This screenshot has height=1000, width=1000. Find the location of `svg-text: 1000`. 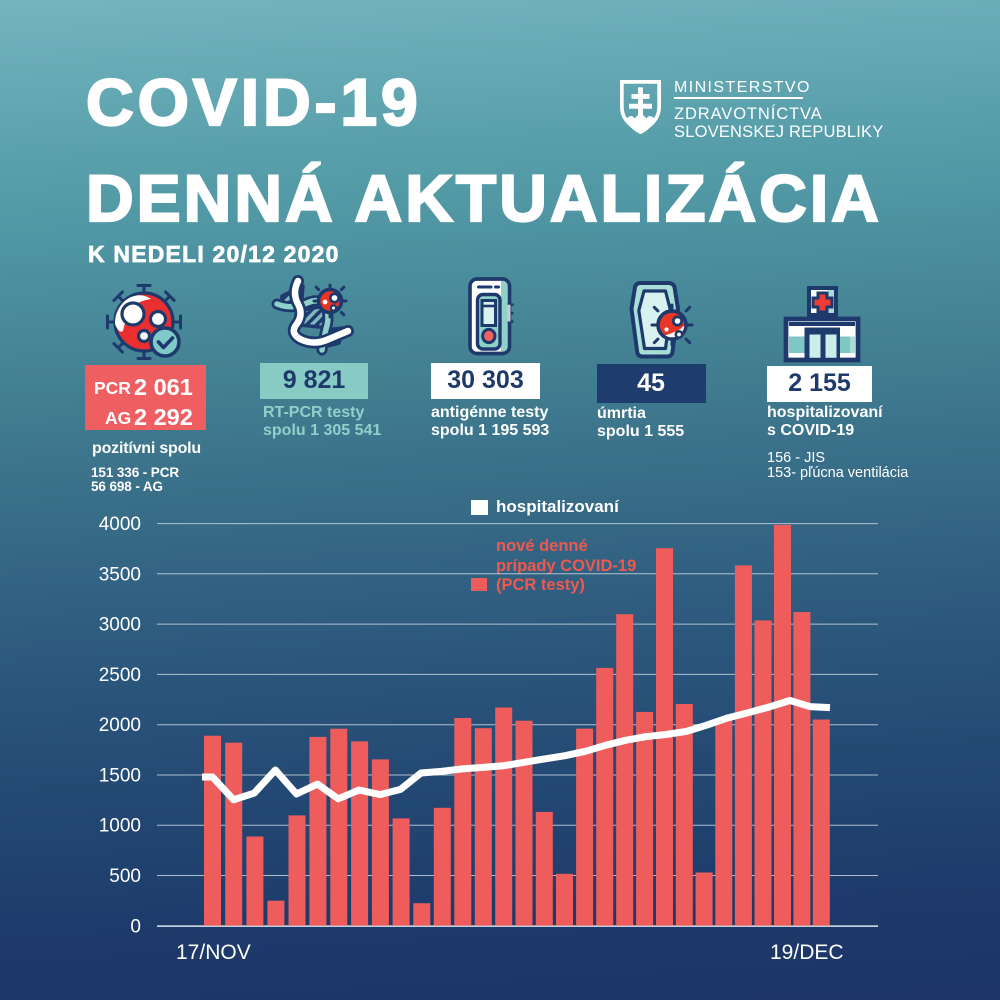

svg-text: 1000 is located at coordinates (120, 826).